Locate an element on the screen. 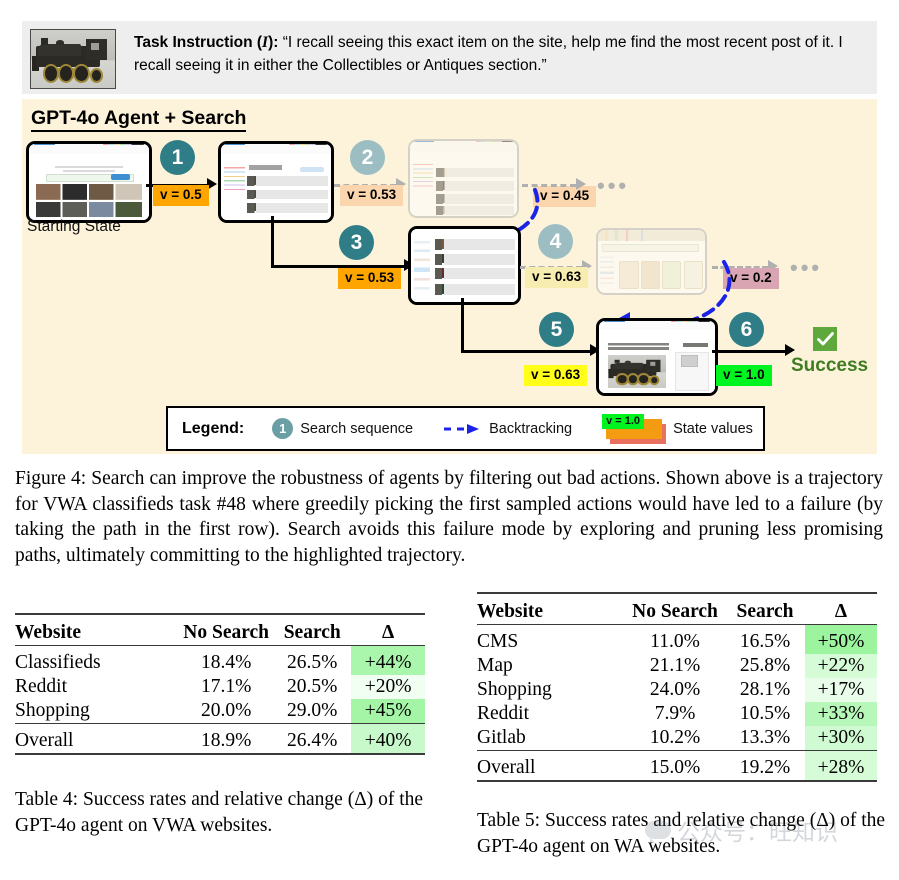 The width and height of the screenshot is (899, 880). dashed-arrow-step-4-head is located at coordinates (587, 266).